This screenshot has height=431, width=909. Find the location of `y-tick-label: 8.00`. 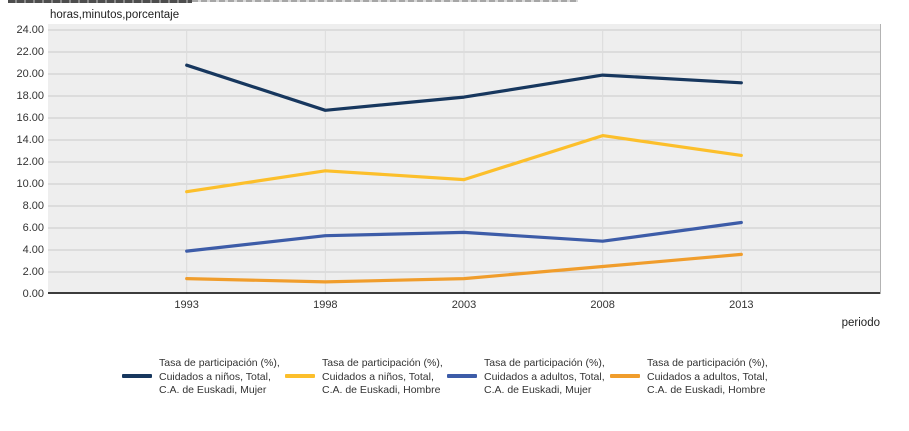

y-tick-label: 8.00 is located at coordinates (33, 206).